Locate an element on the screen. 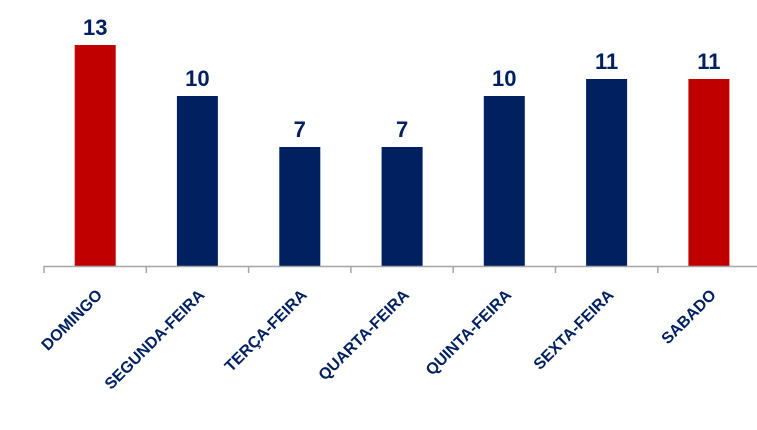  category-label: QUINTA-FEIRA is located at coordinates (469, 332).